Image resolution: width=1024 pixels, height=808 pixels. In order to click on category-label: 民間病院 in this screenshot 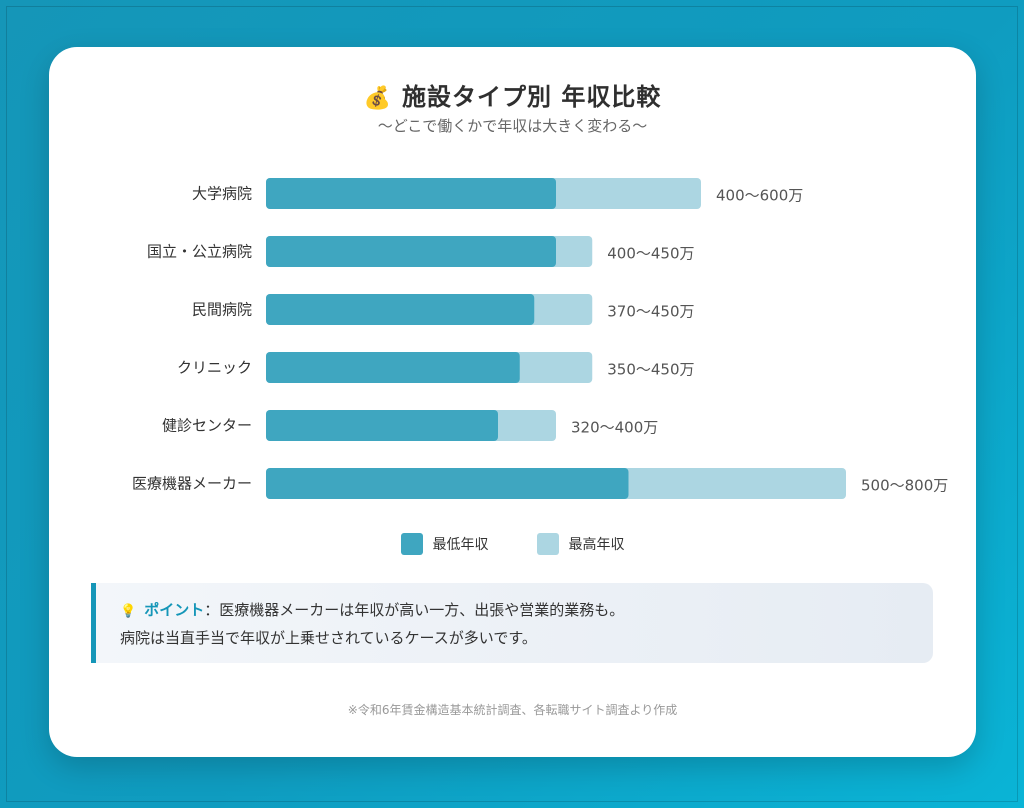, I will do `click(222, 310)`.